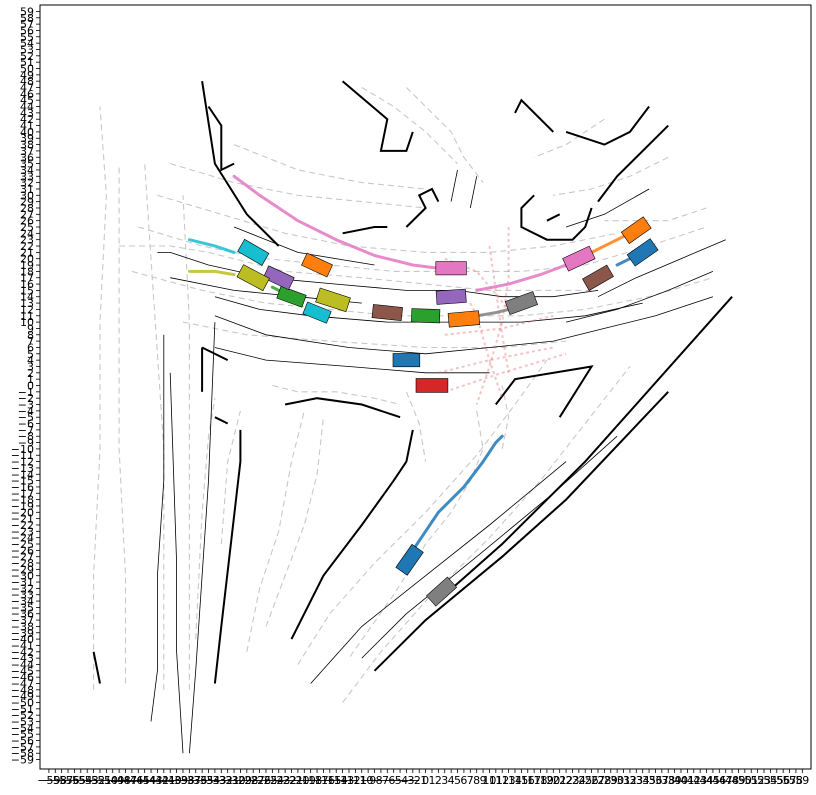 The width and height of the screenshot is (816, 795). What do you see at coordinates (26, 398) in the screenshot?
I see `y-tick-label: −2` at bounding box center [26, 398].